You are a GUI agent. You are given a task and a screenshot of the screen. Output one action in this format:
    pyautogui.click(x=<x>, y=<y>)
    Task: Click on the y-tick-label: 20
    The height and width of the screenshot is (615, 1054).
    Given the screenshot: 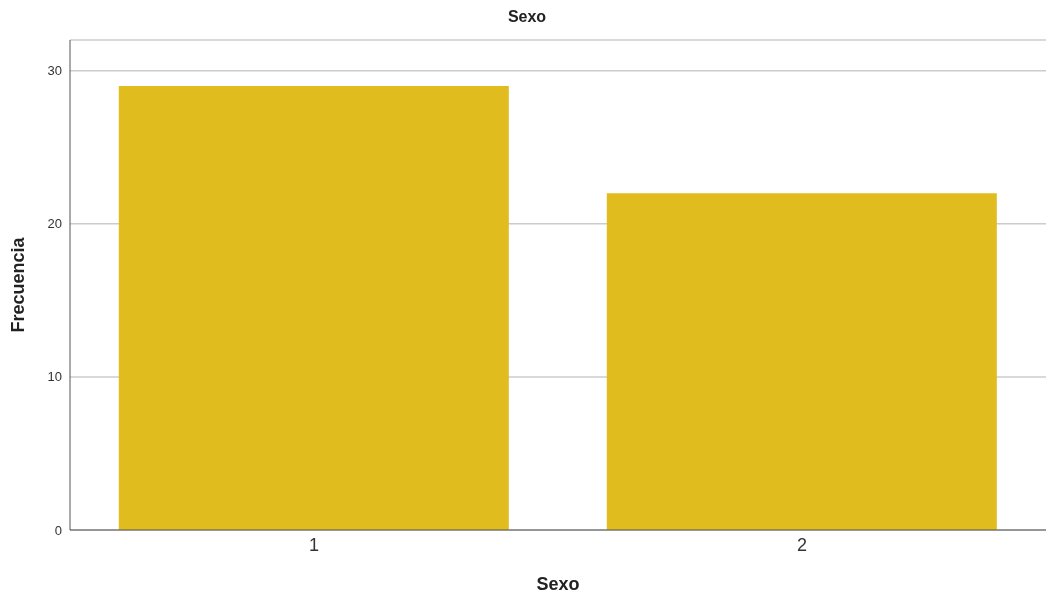 What is the action you would take?
    pyautogui.click(x=54, y=224)
    